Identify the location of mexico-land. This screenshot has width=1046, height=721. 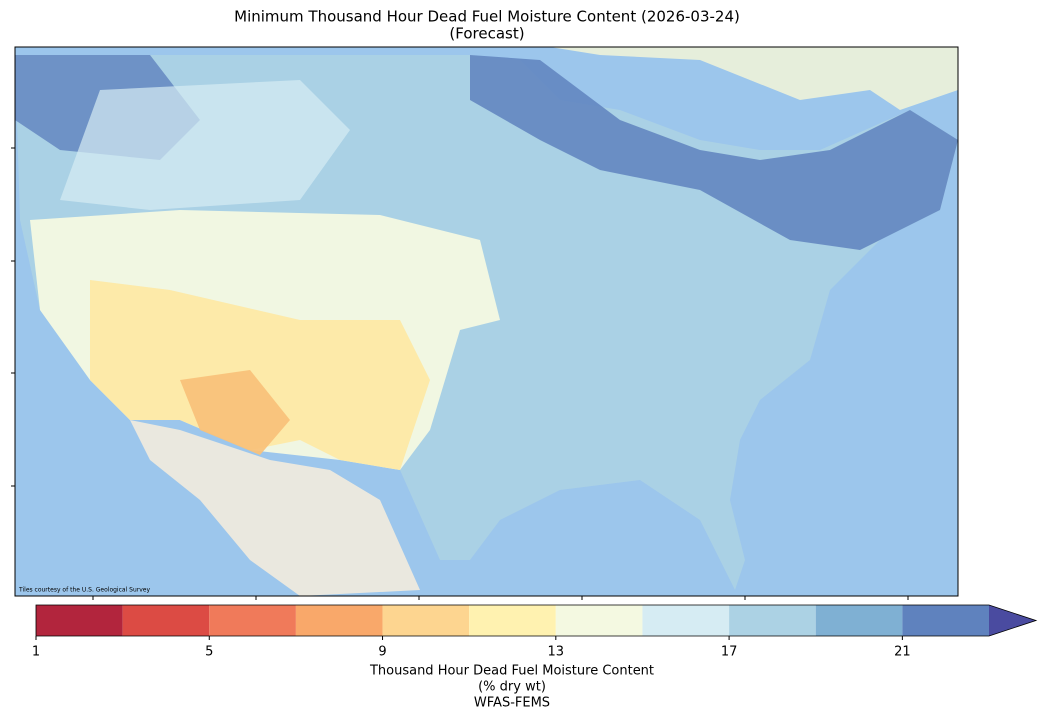
(275, 508).